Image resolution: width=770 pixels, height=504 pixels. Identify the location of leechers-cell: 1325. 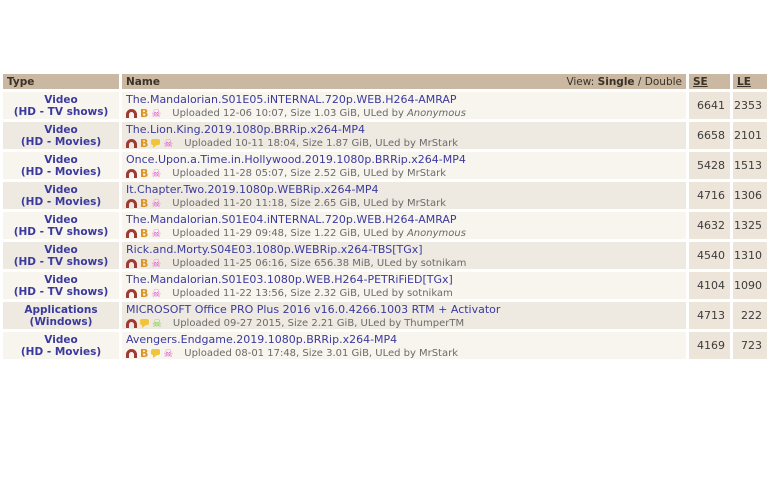
(750, 225).